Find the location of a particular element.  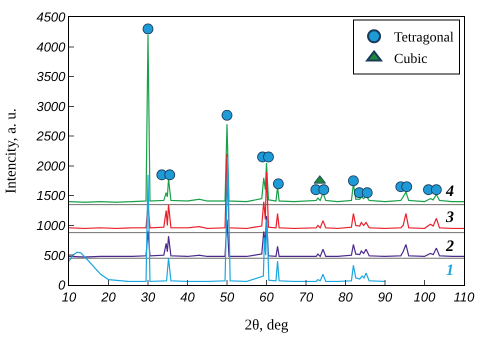

legend-label: Tetragonal is located at coordinates (424, 38).